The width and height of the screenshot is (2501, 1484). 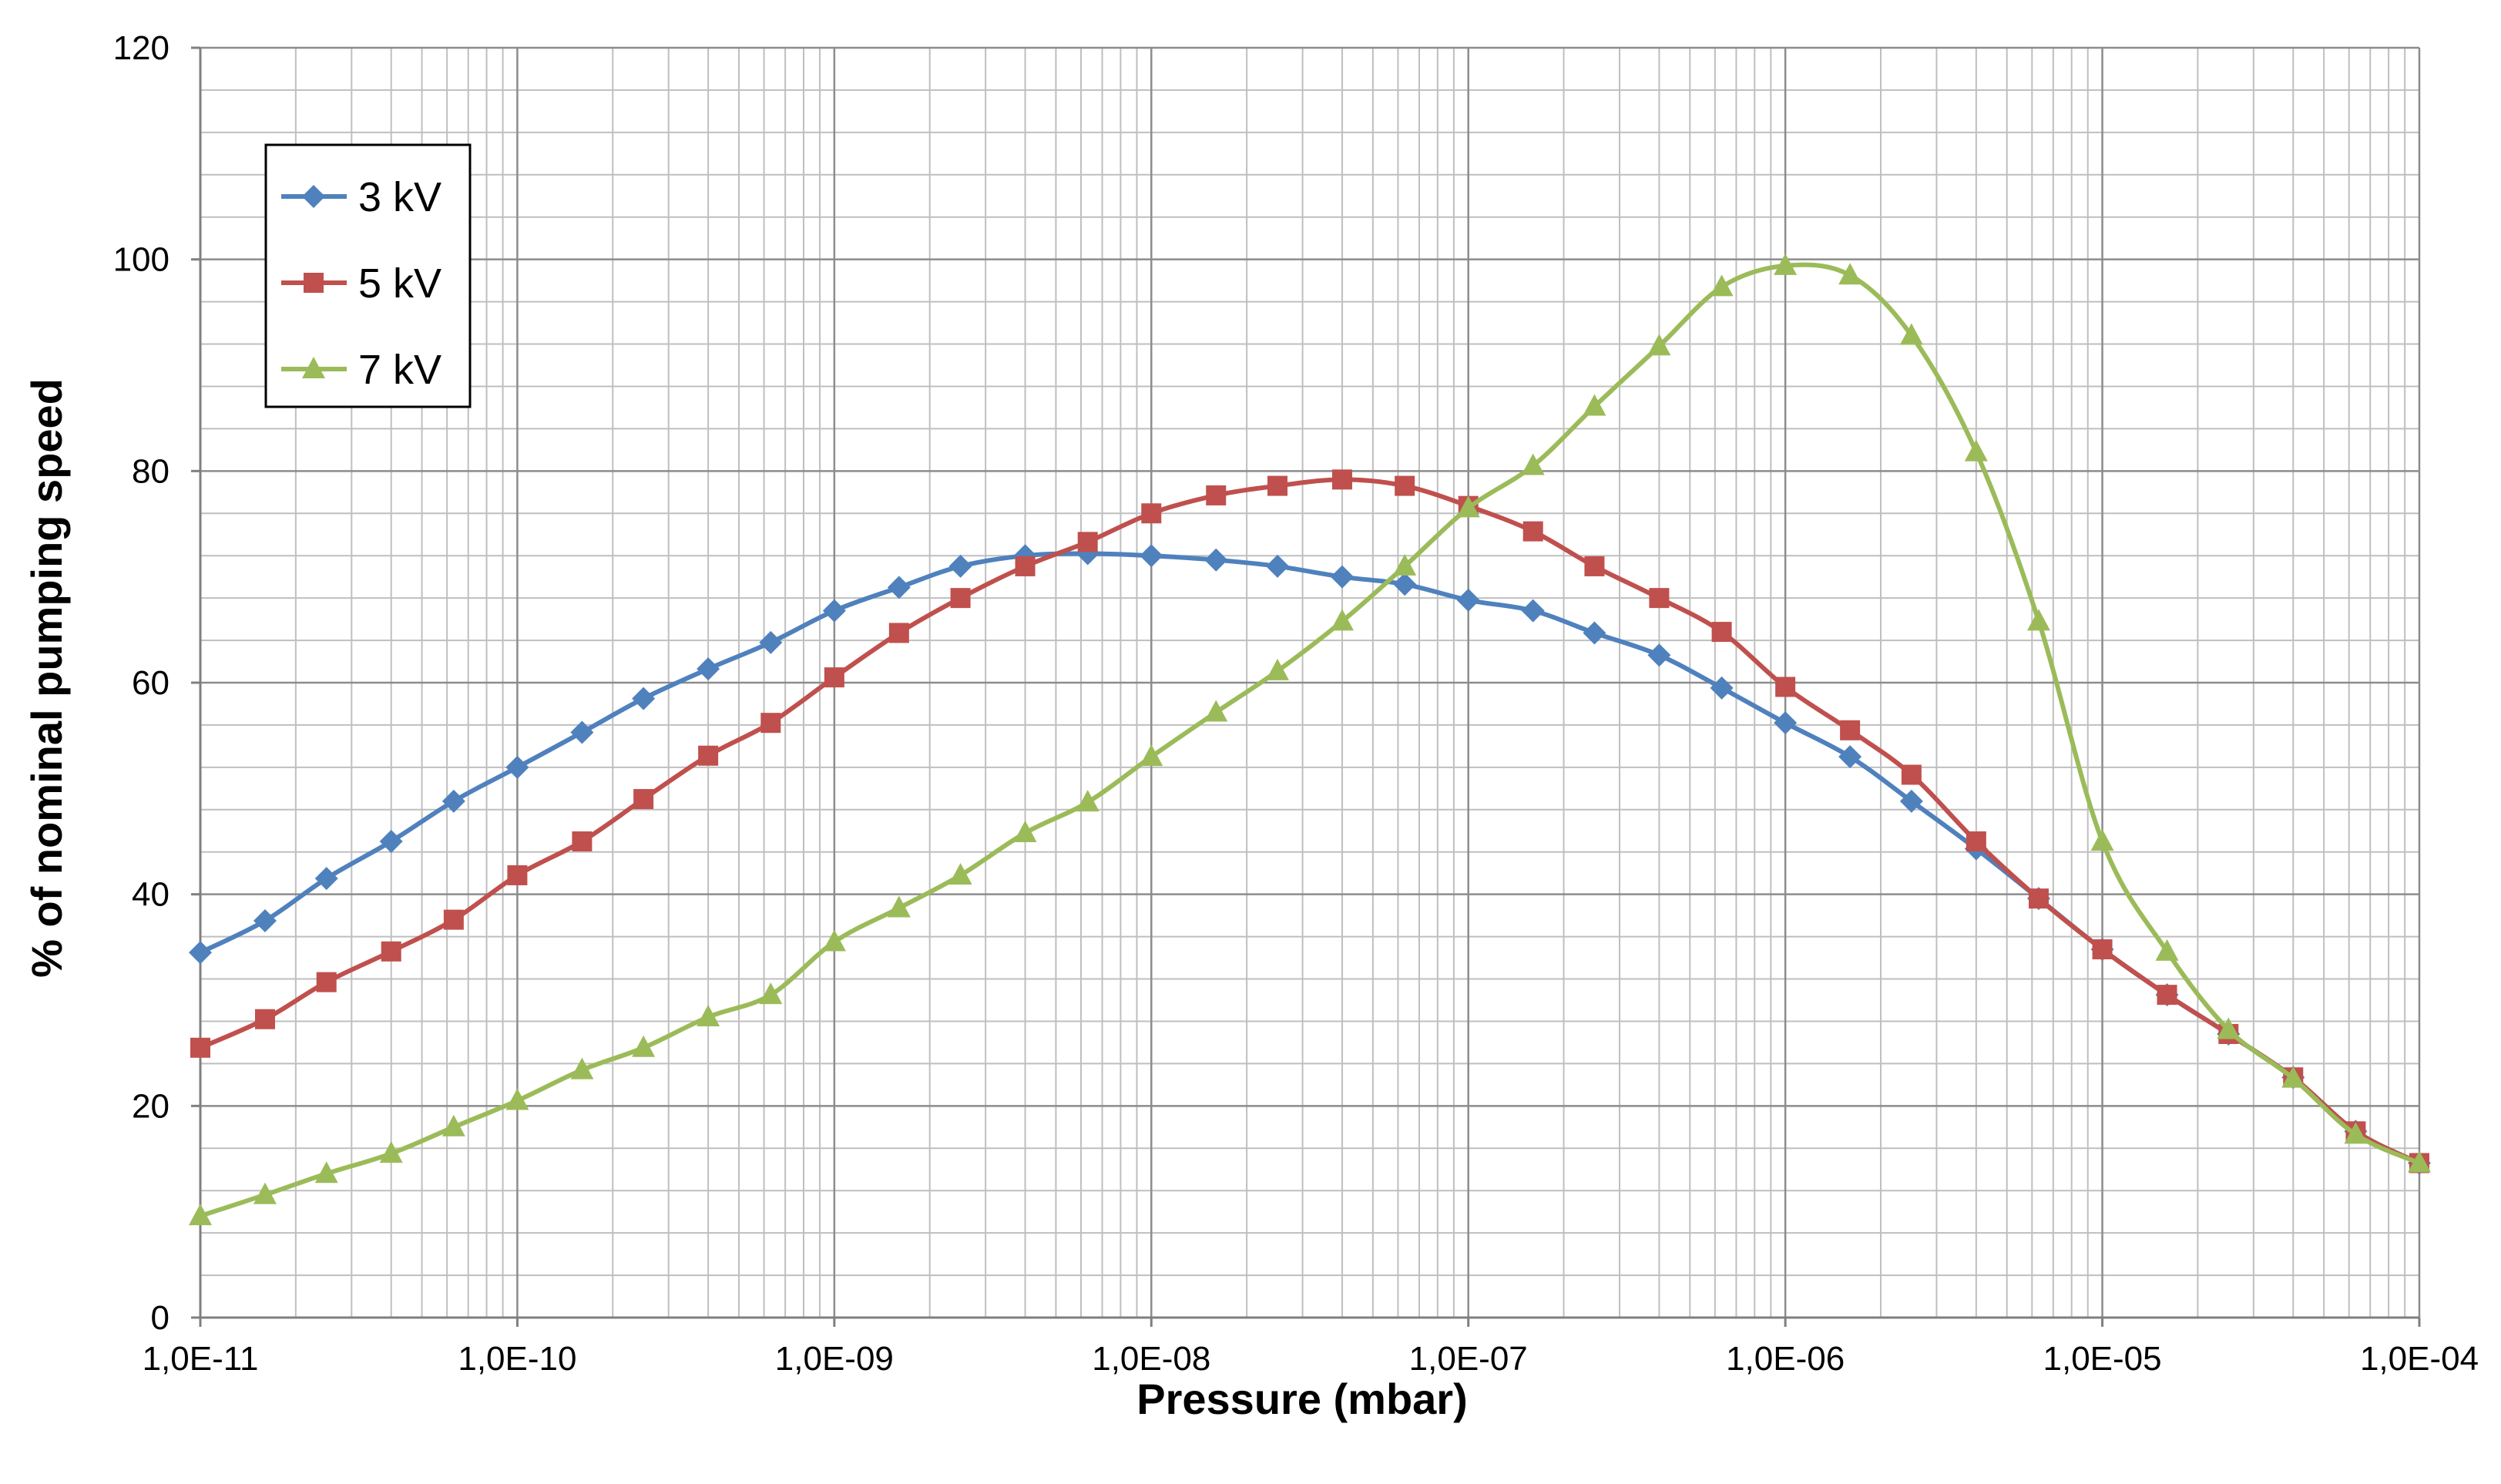 What do you see at coordinates (141, 260) in the screenshot?
I see `y-tick-label: 100` at bounding box center [141, 260].